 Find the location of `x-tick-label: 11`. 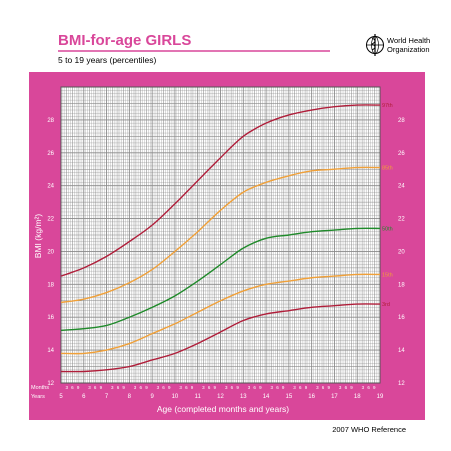

x-tick-label: 11 is located at coordinates (198, 397).